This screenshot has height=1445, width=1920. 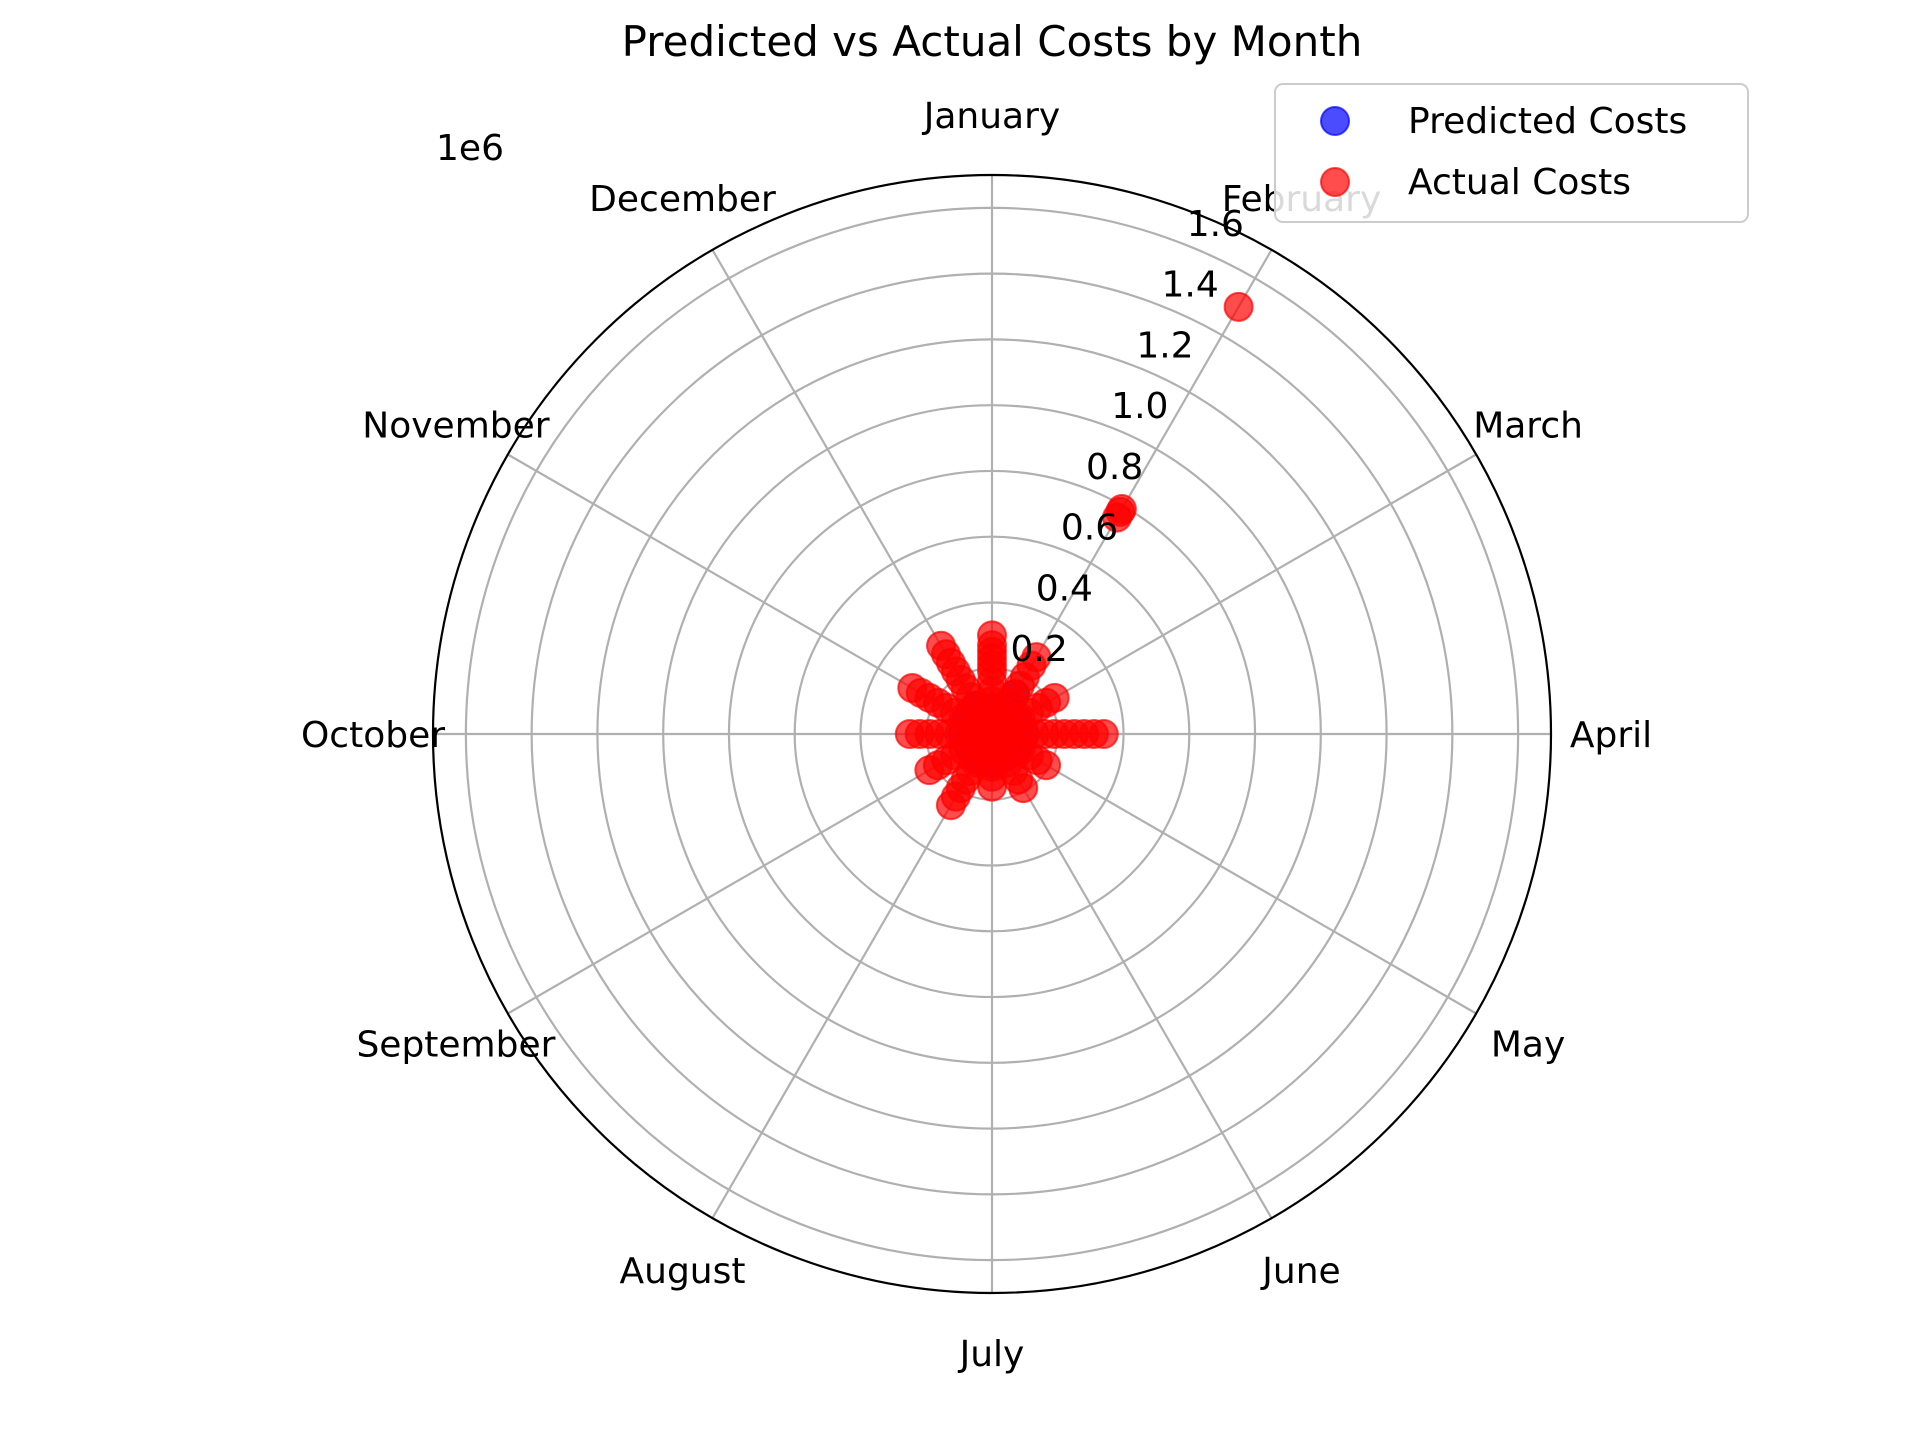 What do you see at coordinates (1139, 406) in the screenshot?
I see `r-tick-label-4: 1.0` at bounding box center [1139, 406].